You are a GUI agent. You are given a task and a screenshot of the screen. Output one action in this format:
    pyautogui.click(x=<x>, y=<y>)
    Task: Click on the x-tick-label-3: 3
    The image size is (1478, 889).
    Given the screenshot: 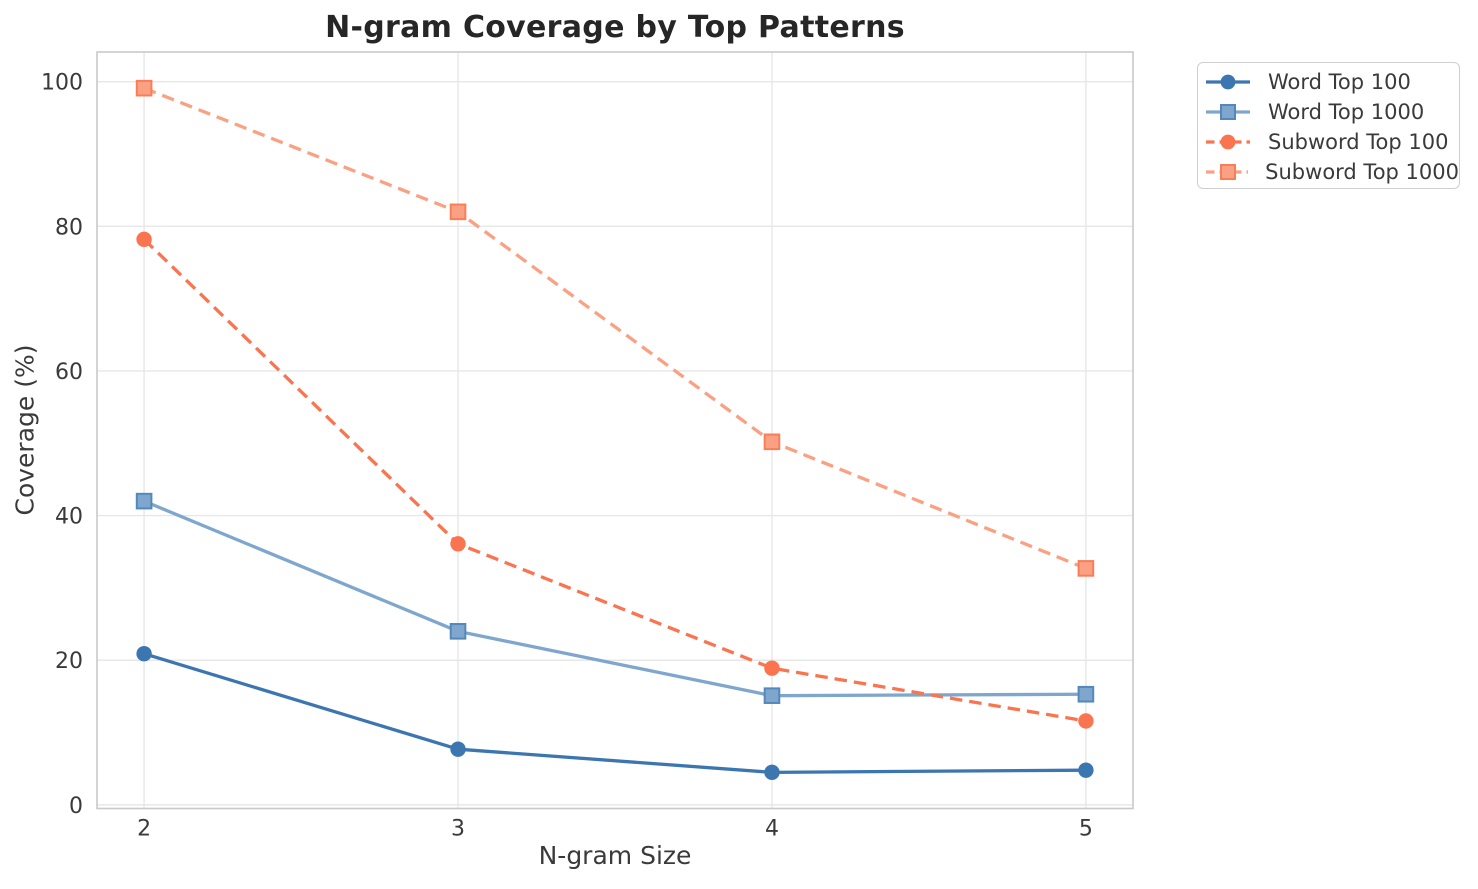 What is the action you would take?
    pyautogui.click(x=458, y=829)
    